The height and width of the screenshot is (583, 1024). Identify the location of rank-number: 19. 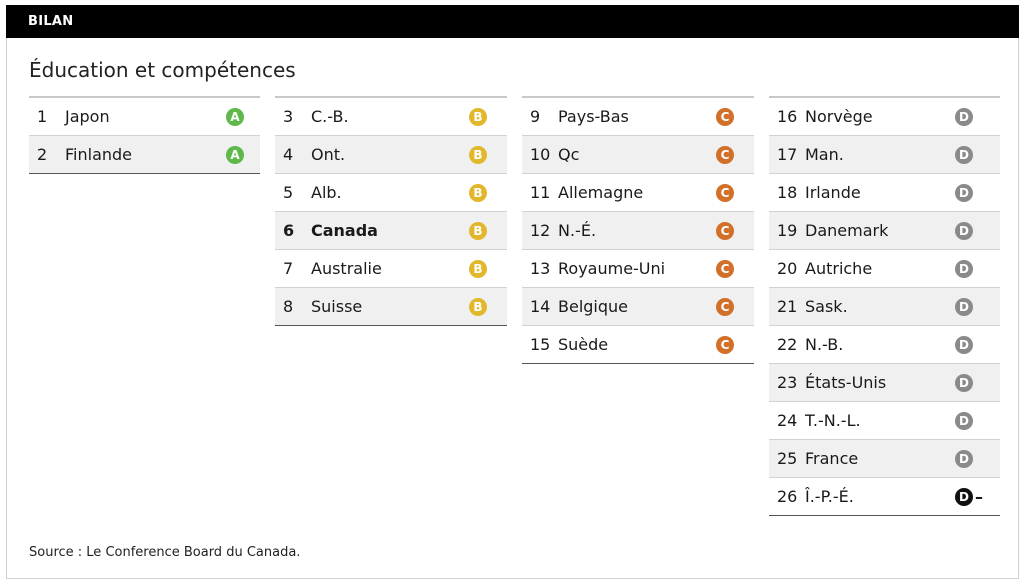
(787, 230).